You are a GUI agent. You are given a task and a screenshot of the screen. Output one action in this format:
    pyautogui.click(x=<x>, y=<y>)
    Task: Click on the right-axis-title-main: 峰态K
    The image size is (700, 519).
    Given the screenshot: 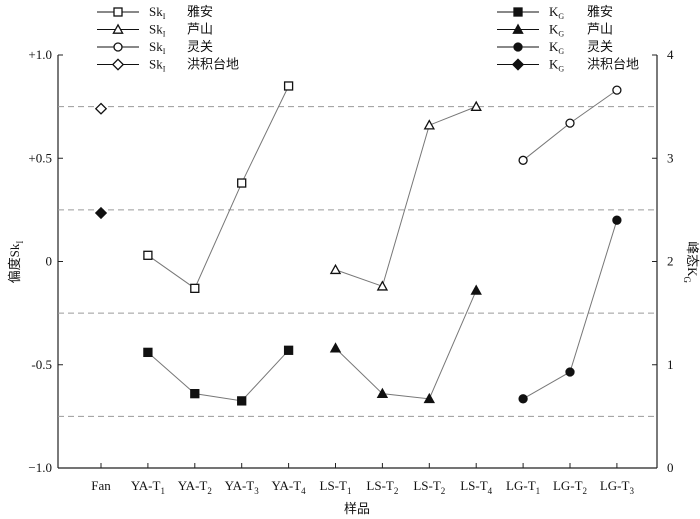 What is the action you would take?
    pyautogui.click(x=692, y=259)
    